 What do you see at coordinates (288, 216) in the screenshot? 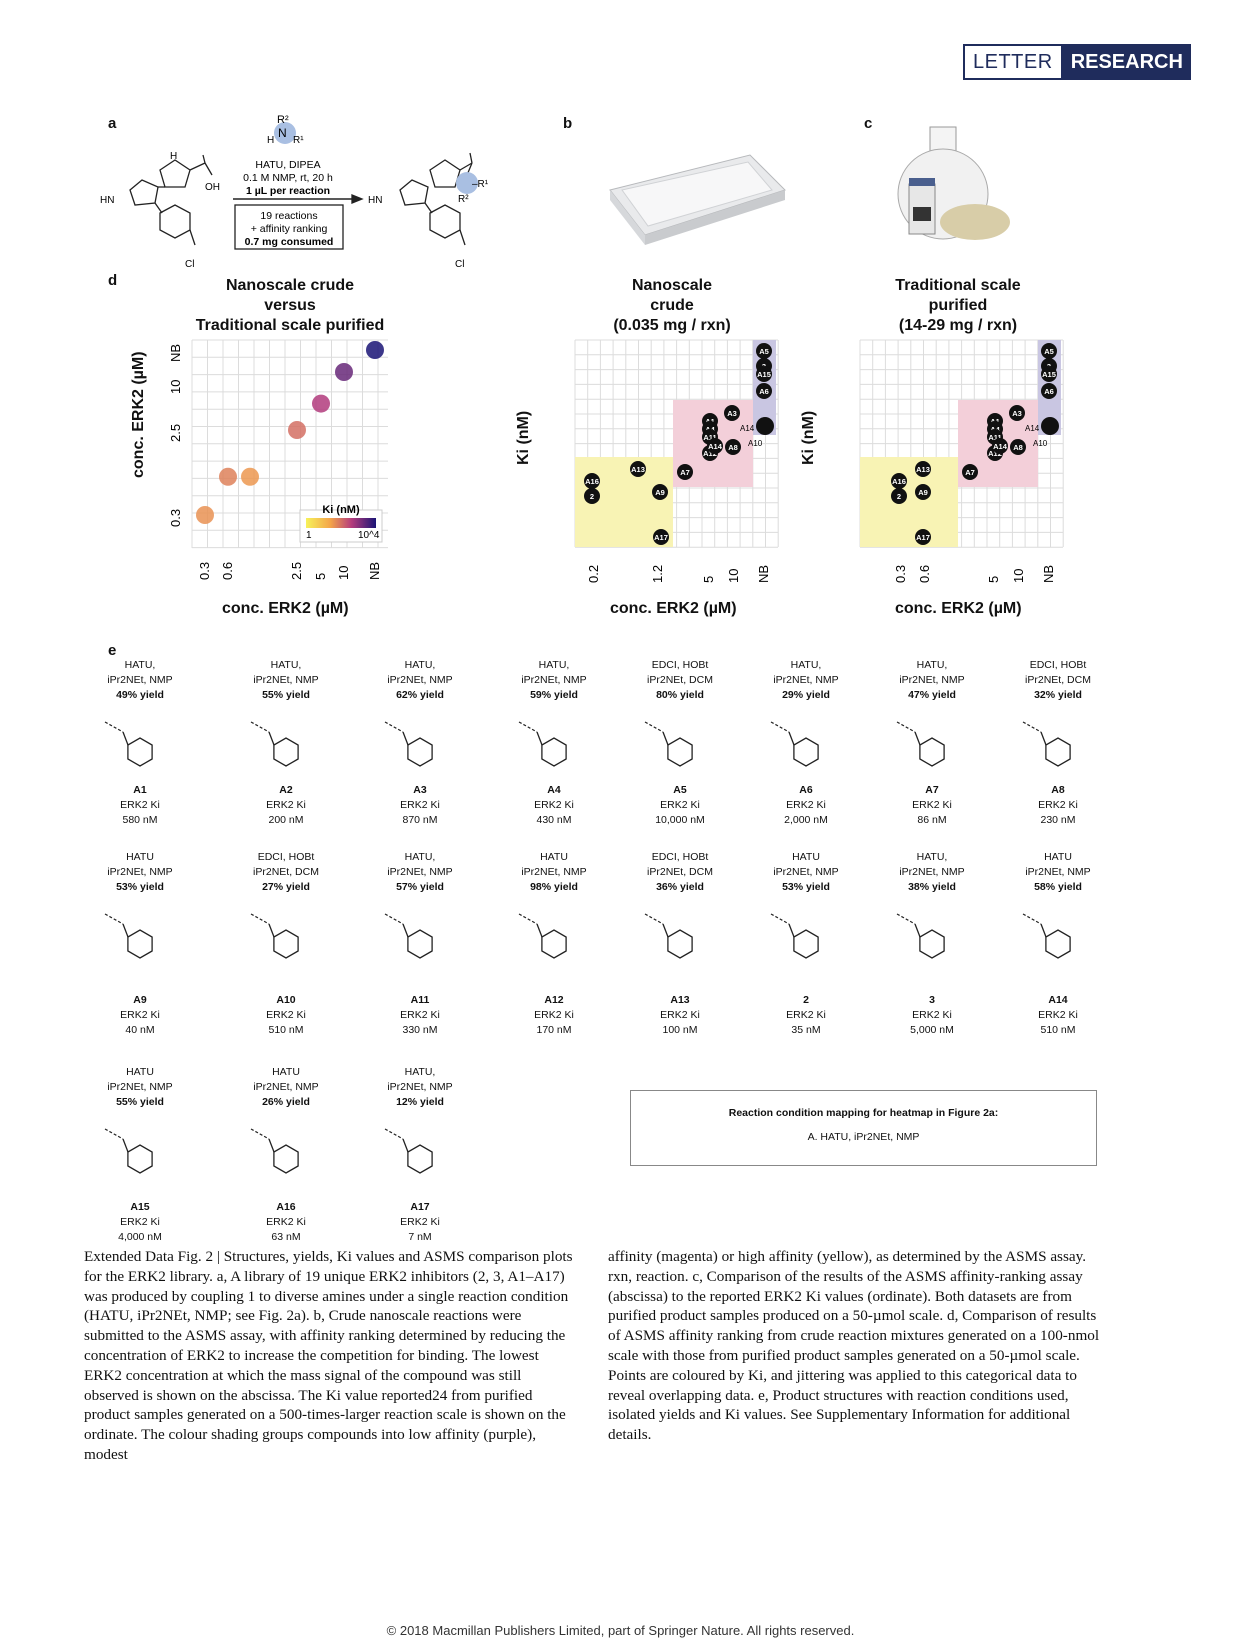
I see `box-line1: 19 reactions` at bounding box center [288, 216].